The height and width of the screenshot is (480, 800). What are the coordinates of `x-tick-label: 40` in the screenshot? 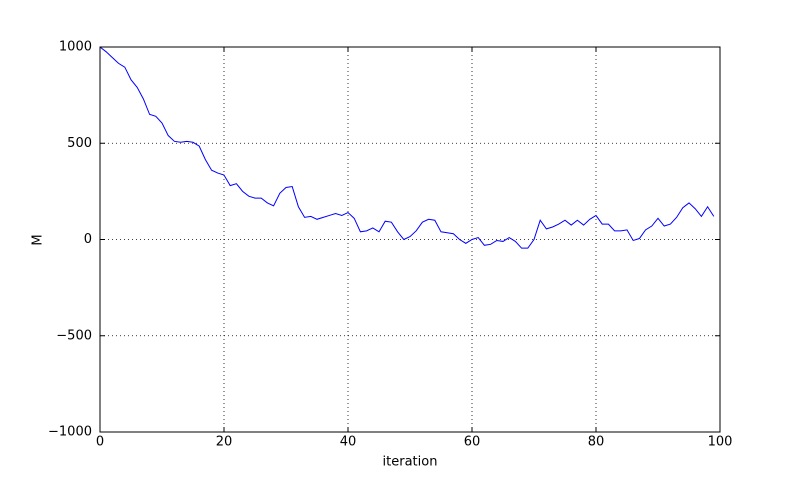 It's located at (348, 442).